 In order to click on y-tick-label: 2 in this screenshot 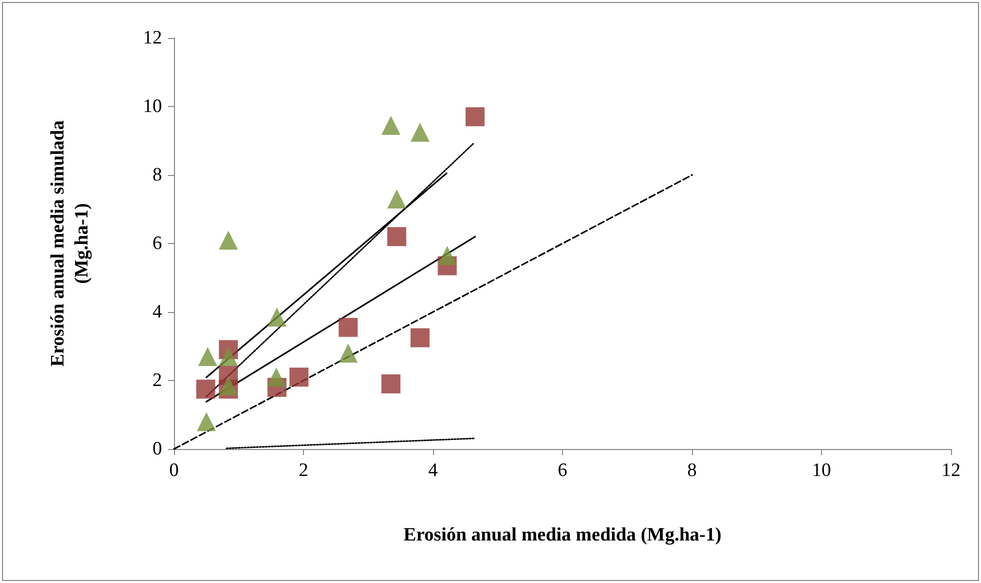, I will do `click(157, 380)`.